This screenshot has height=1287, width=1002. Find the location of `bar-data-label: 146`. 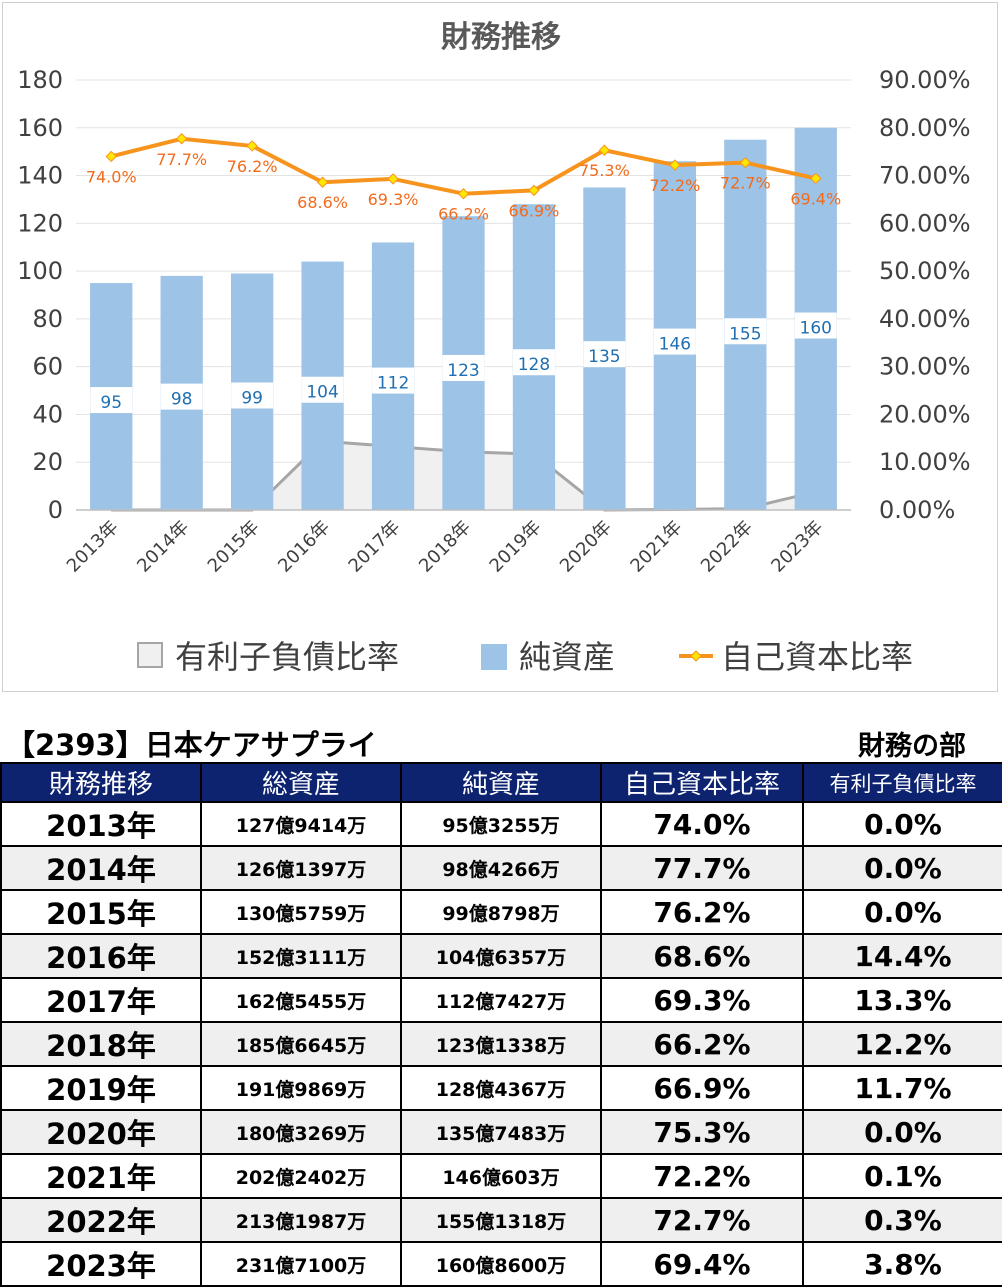

bar-data-label: 146 is located at coordinates (675, 345).